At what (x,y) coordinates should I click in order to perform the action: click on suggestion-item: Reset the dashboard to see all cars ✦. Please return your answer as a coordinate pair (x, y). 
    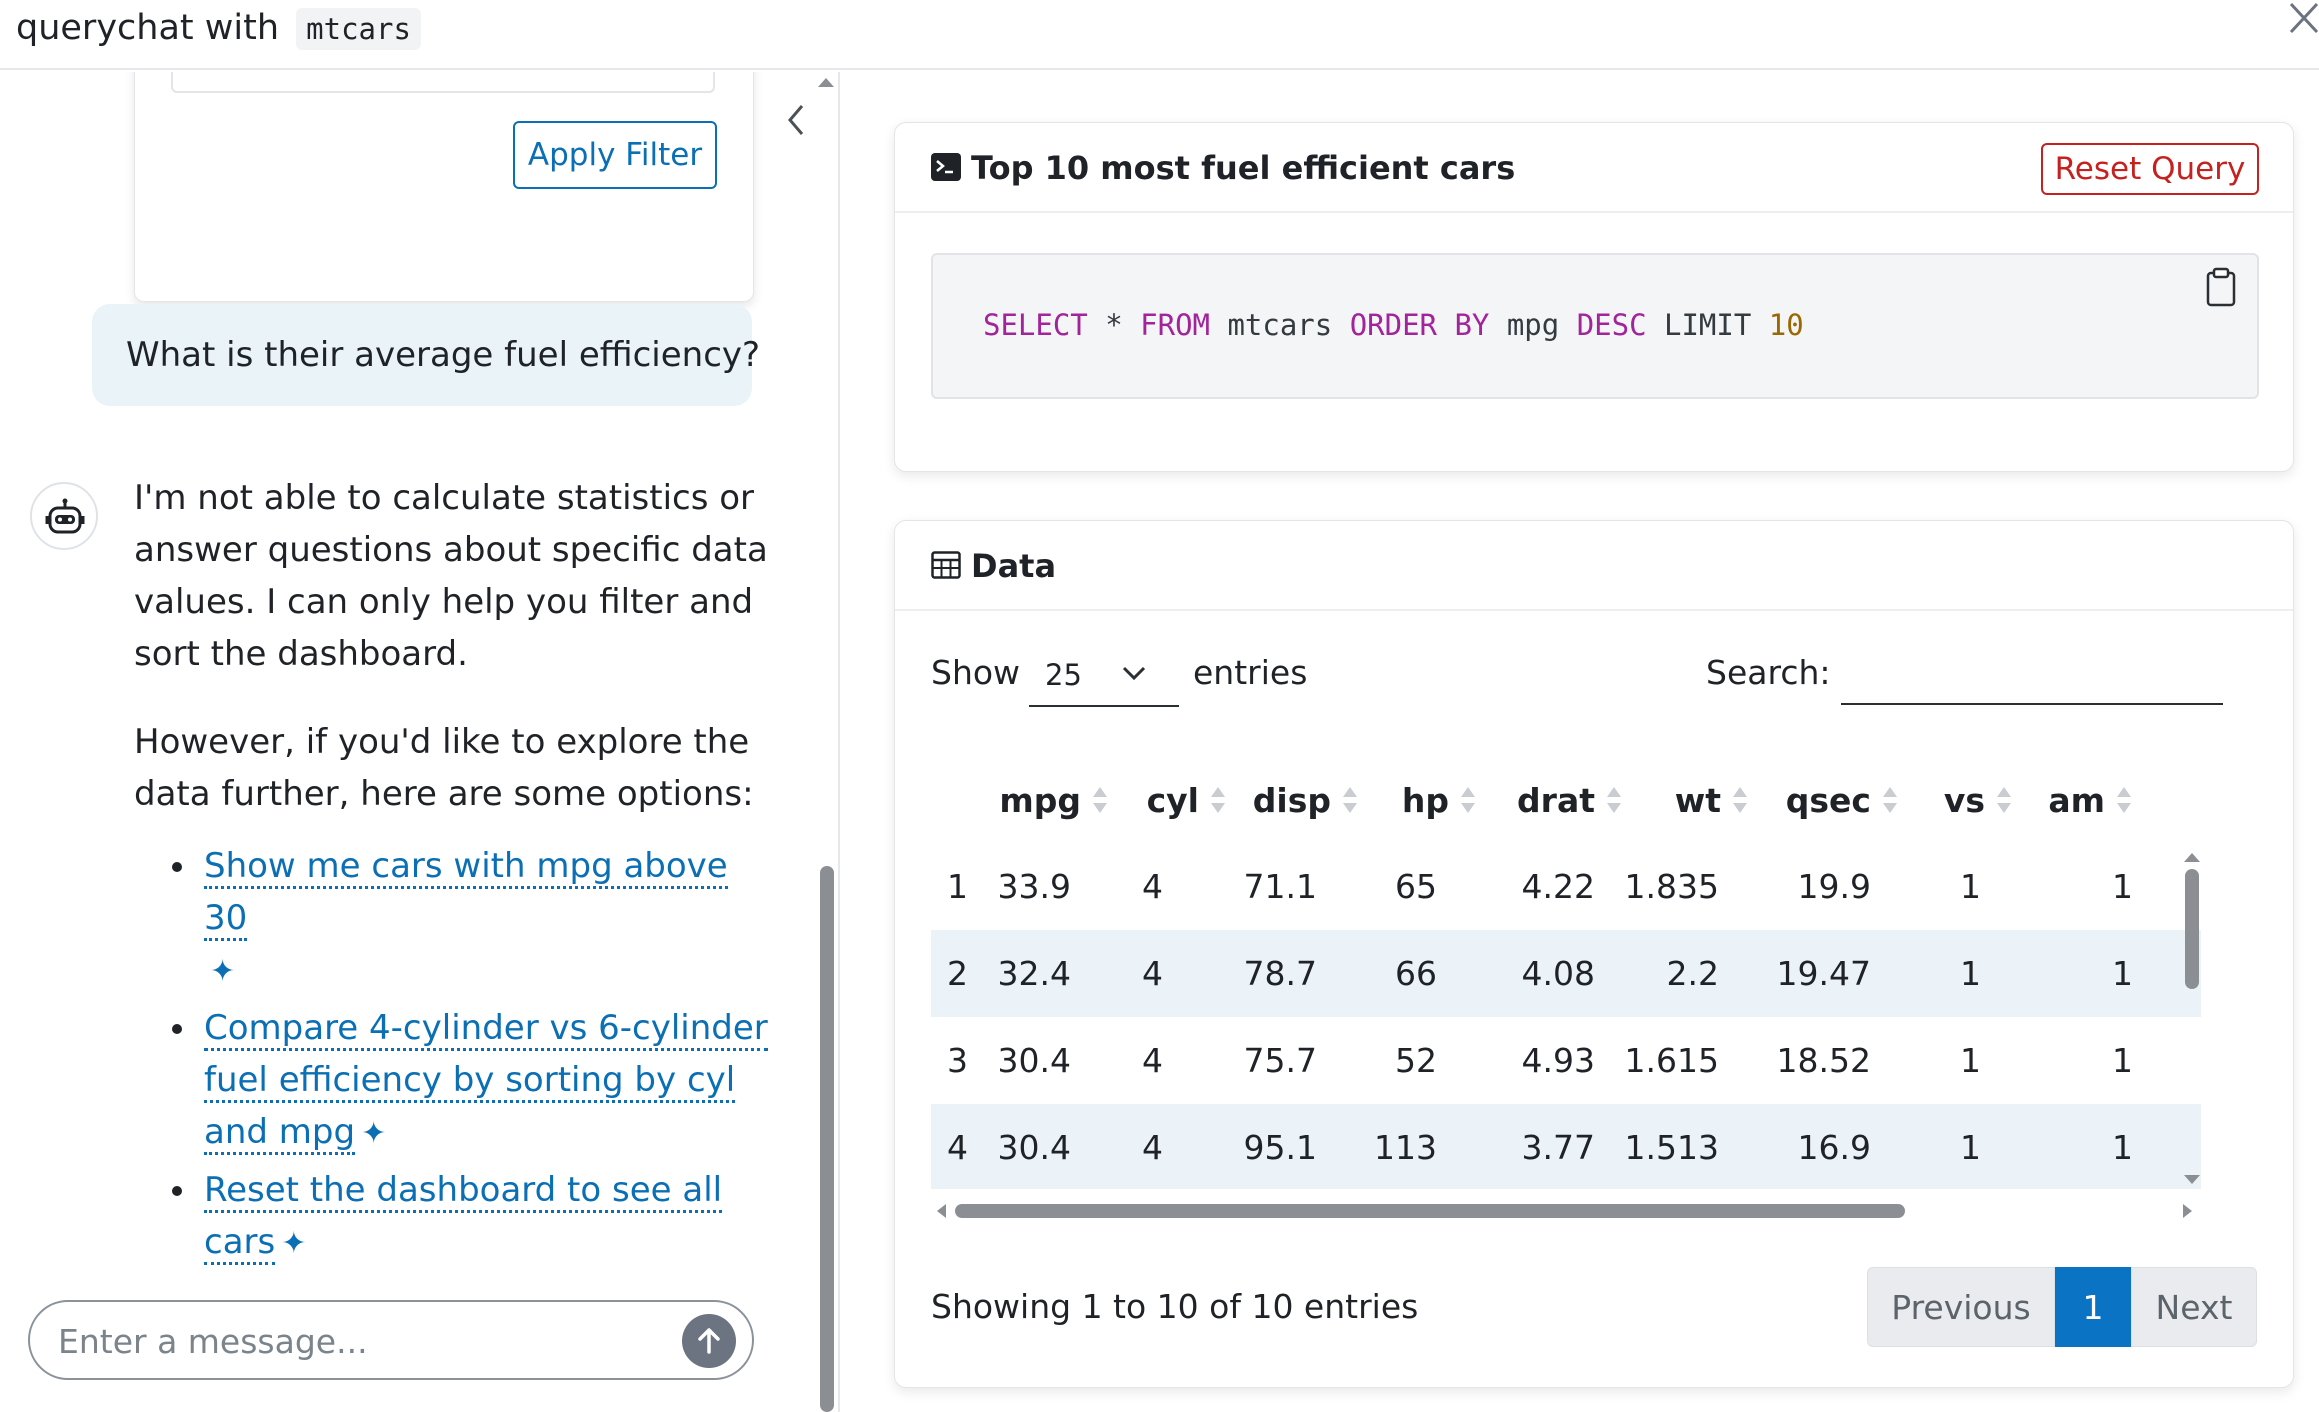
    Looking at the image, I should click on (454, 1217).